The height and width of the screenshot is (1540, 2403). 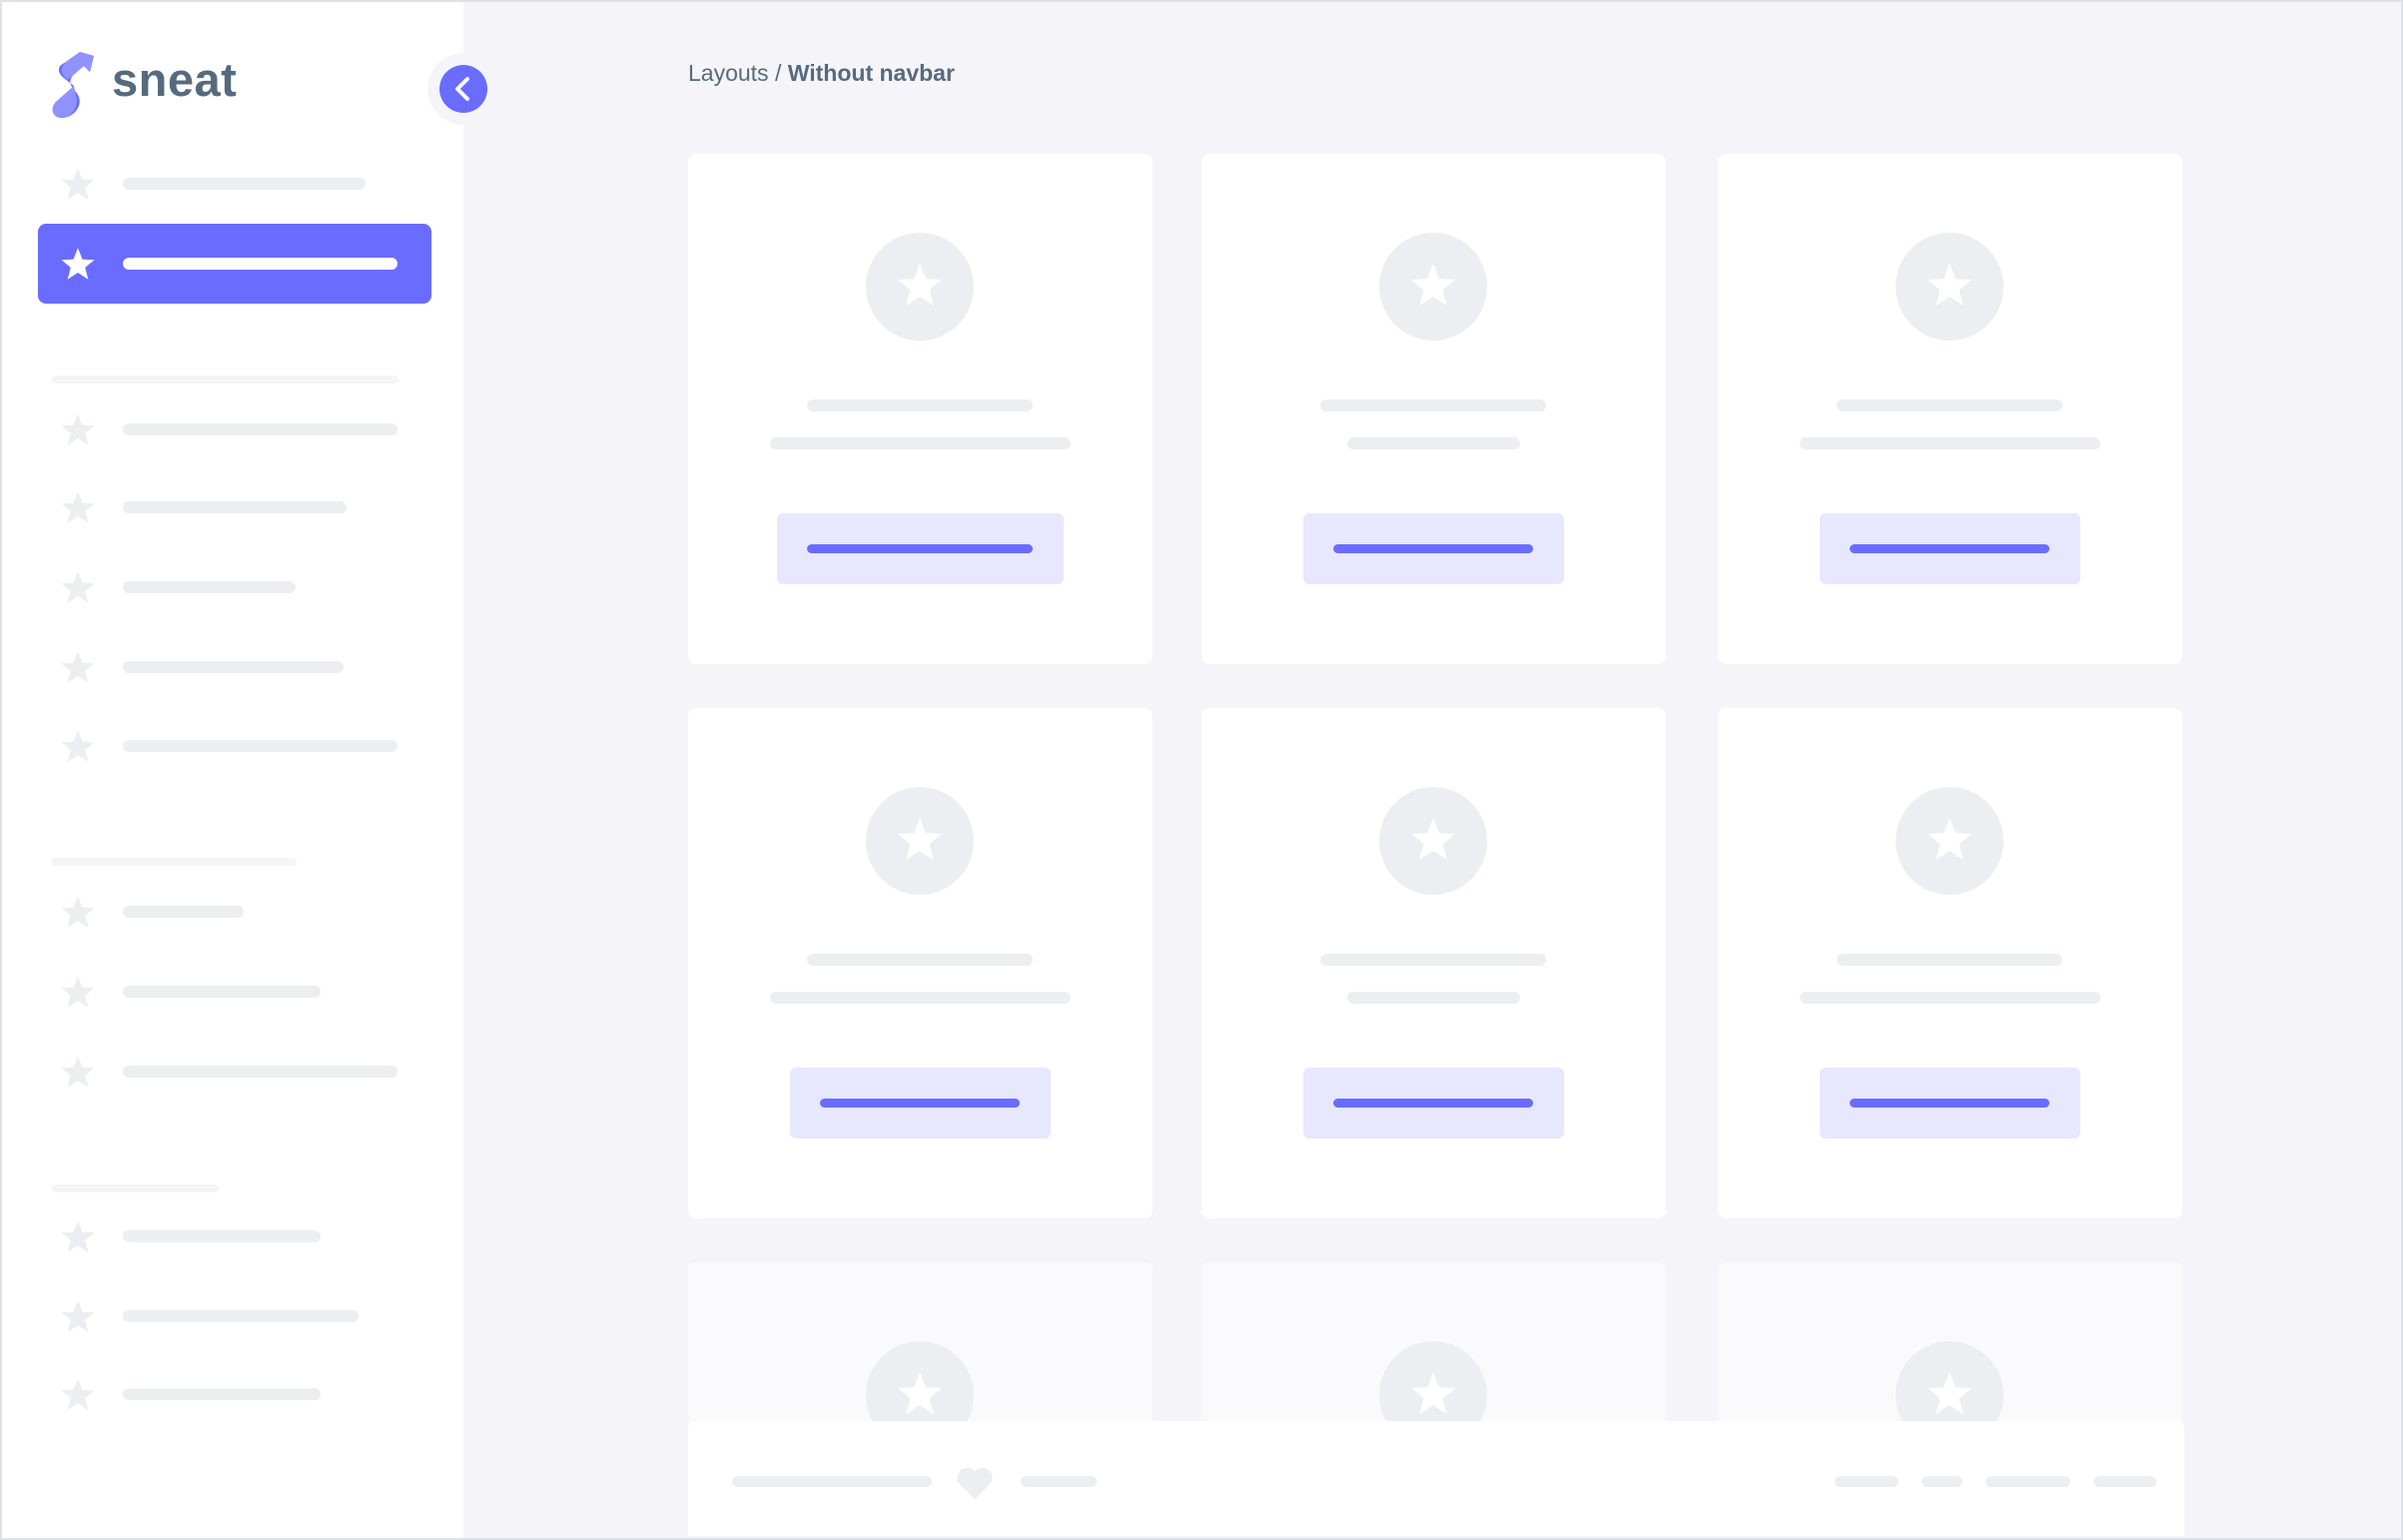 I want to click on collapse-sidebar-button, so click(x=463, y=89).